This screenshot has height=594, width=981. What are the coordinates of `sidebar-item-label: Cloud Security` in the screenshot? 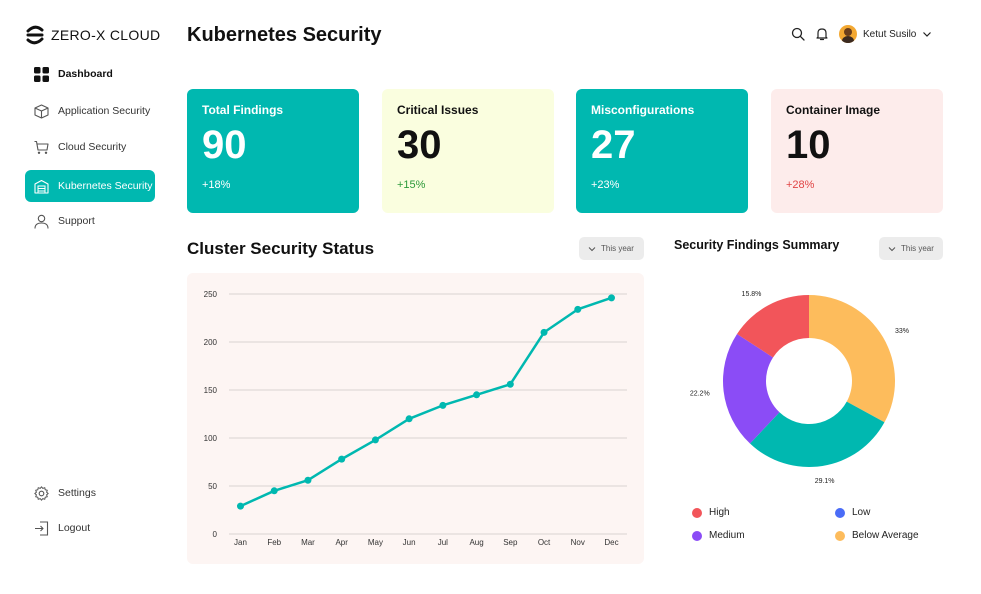 It's located at (92, 147).